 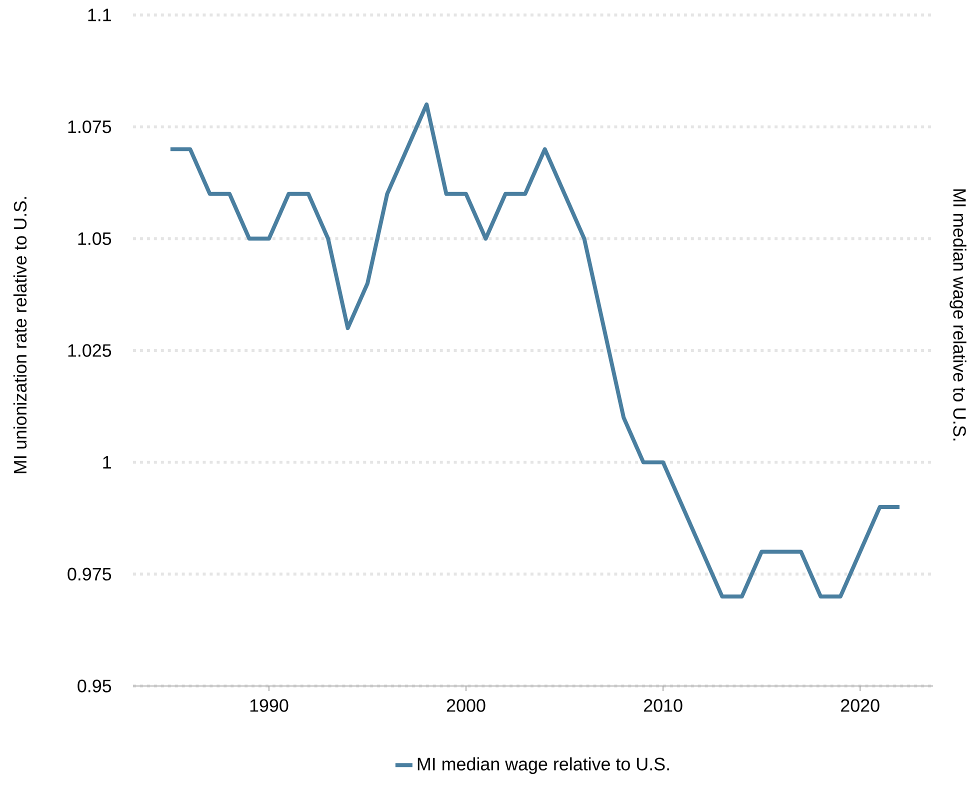 I want to click on x-tick-label: 2010, so click(x=663, y=705).